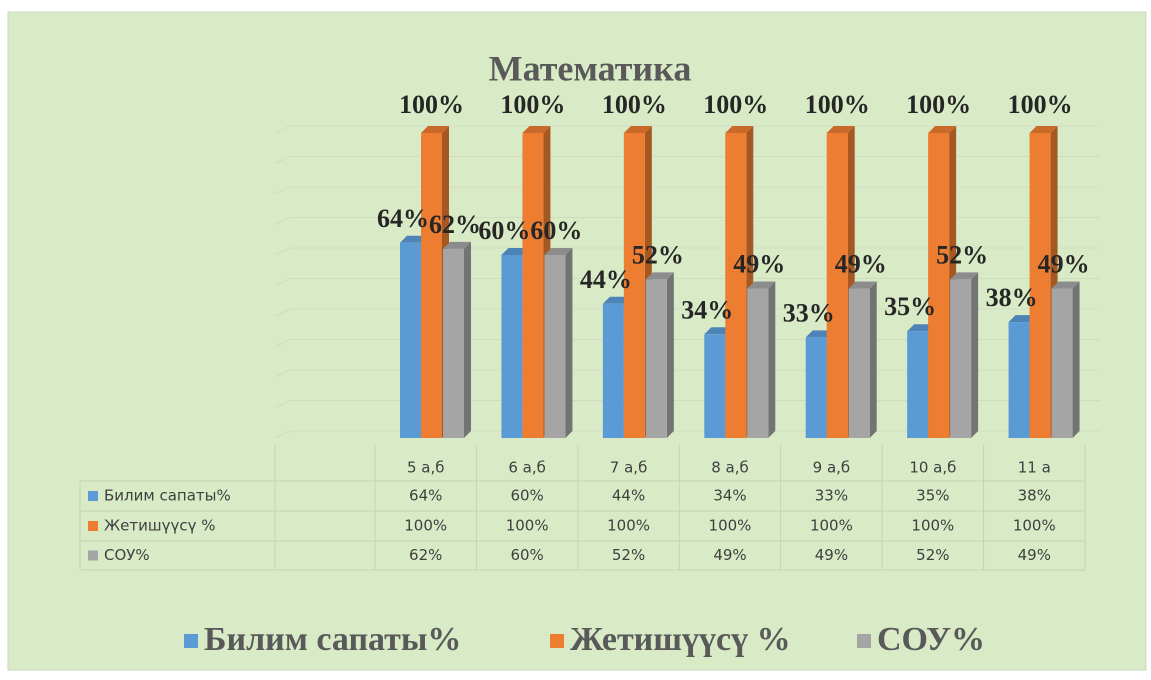  Describe the element at coordinates (729, 496) in the screenshot. I see `table-cell: 34%` at that location.